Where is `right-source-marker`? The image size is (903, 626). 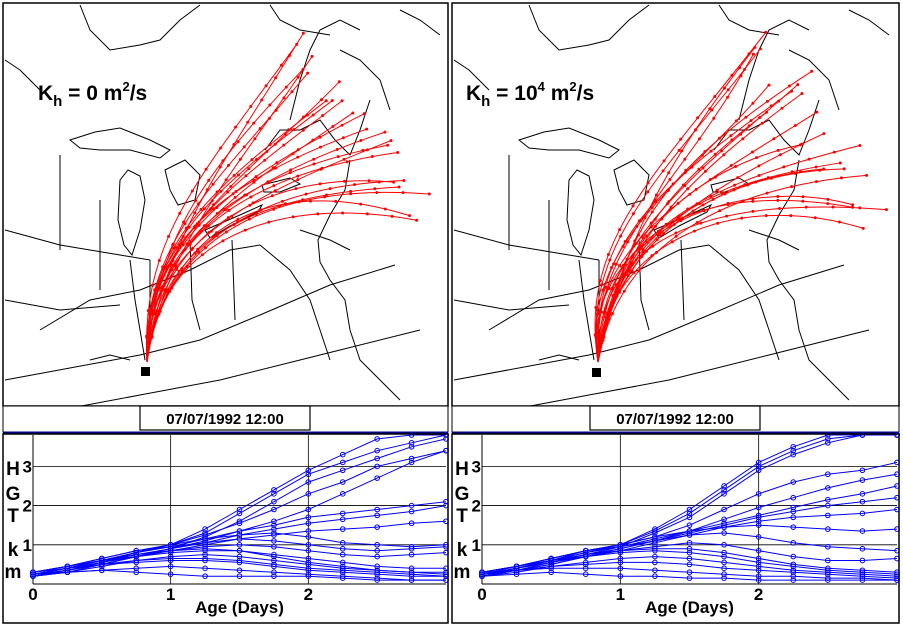 right-source-marker is located at coordinates (596, 372).